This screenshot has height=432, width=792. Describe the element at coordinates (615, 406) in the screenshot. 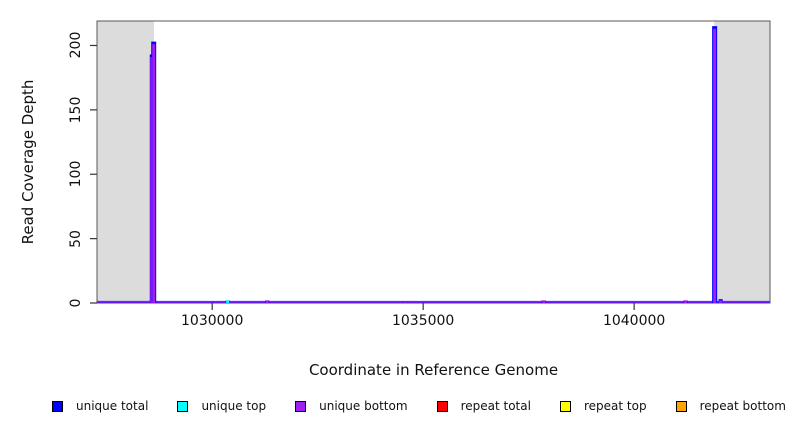

I see `legend-item-label: repeat top` at that location.